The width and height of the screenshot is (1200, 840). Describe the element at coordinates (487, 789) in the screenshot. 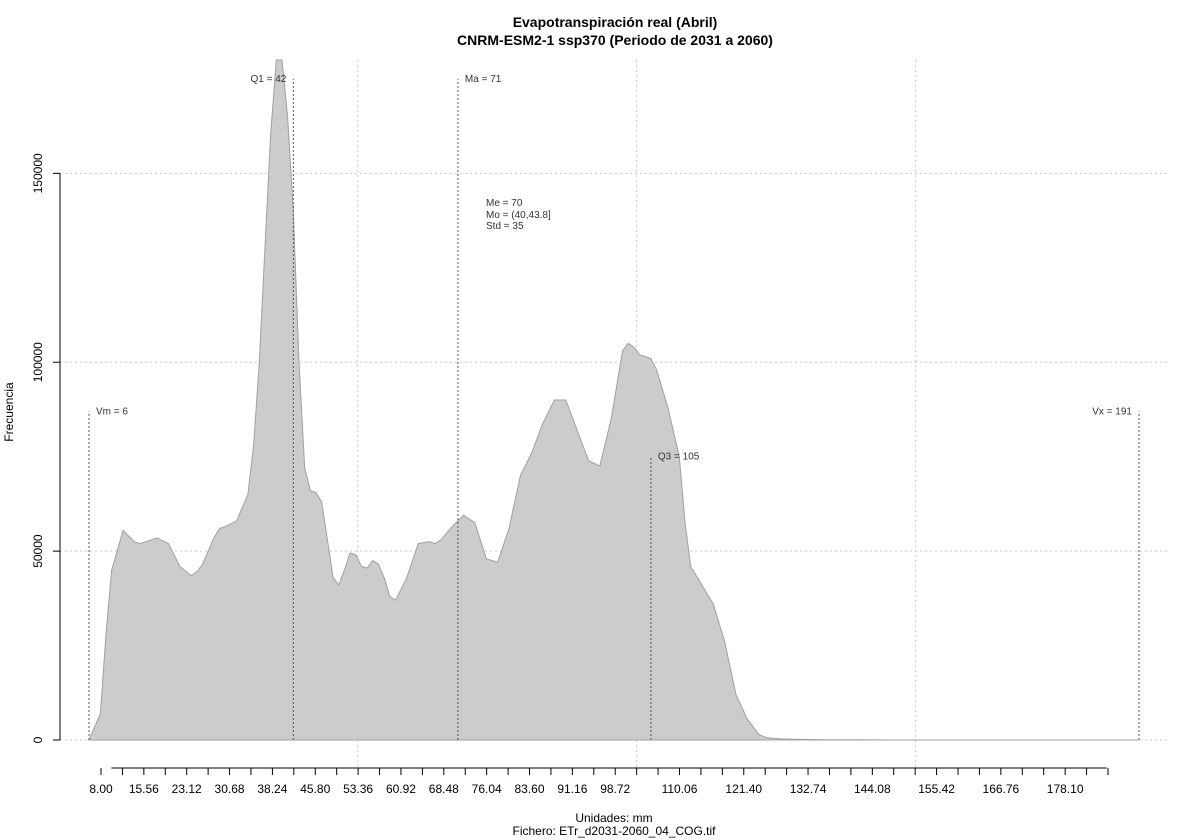

I see `x-tick-label: 76.04` at that location.